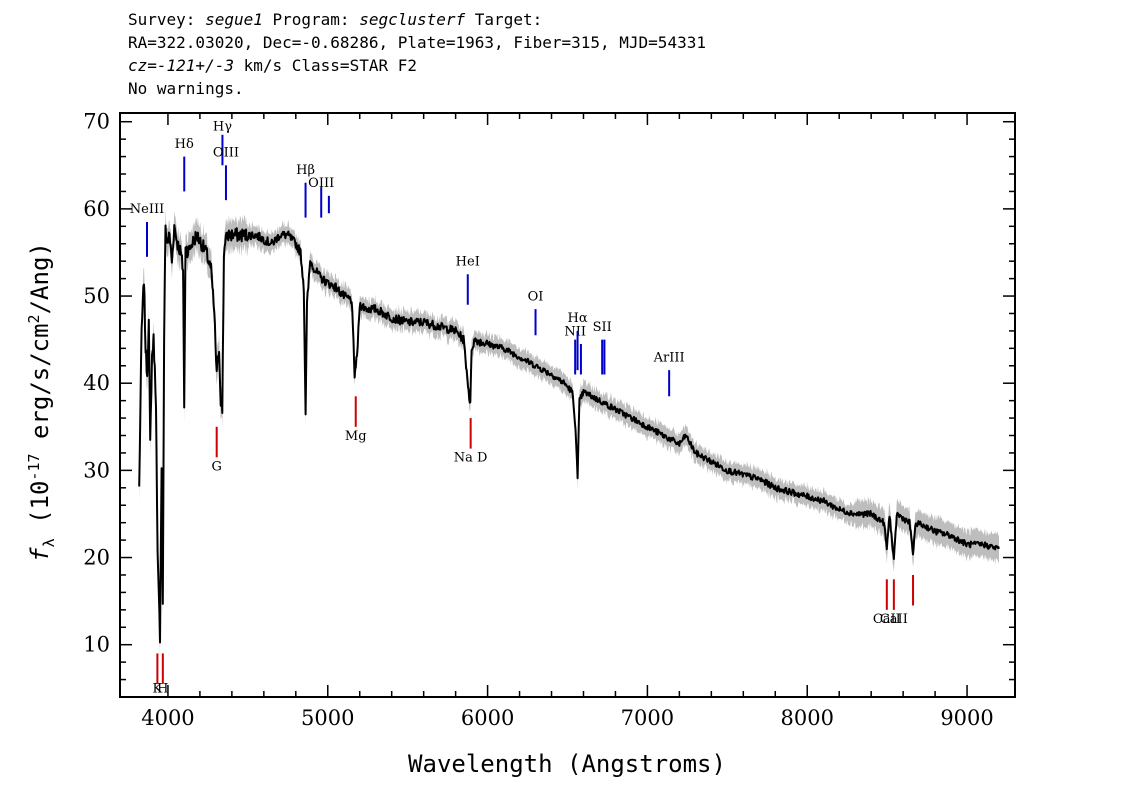  I want to click on y-tick-label: 20, so click(96, 558).